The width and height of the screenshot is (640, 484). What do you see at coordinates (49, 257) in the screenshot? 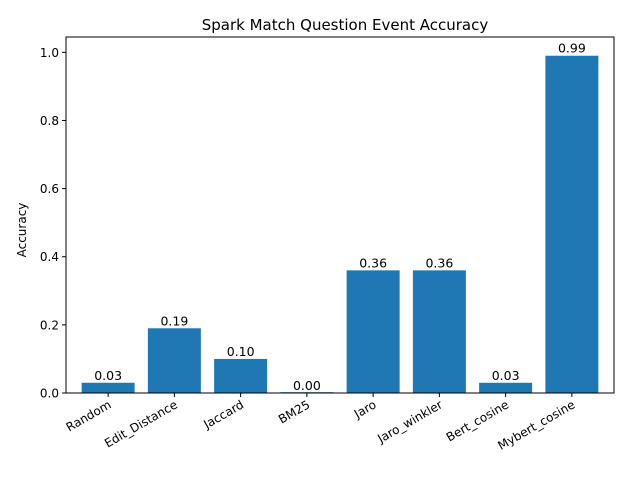
I see `y-tick-label: 0.4` at bounding box center [49, 257].